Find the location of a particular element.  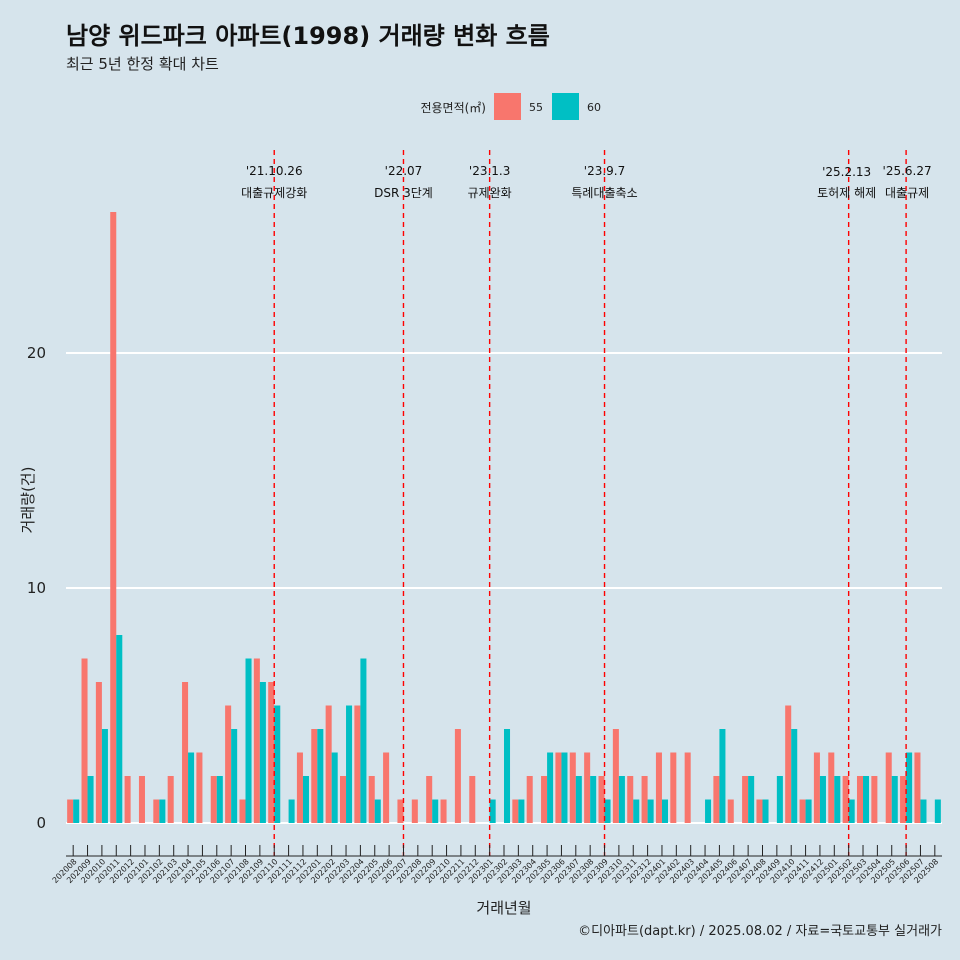

event-label: 대출규제 is located at coordinates (907, 193).